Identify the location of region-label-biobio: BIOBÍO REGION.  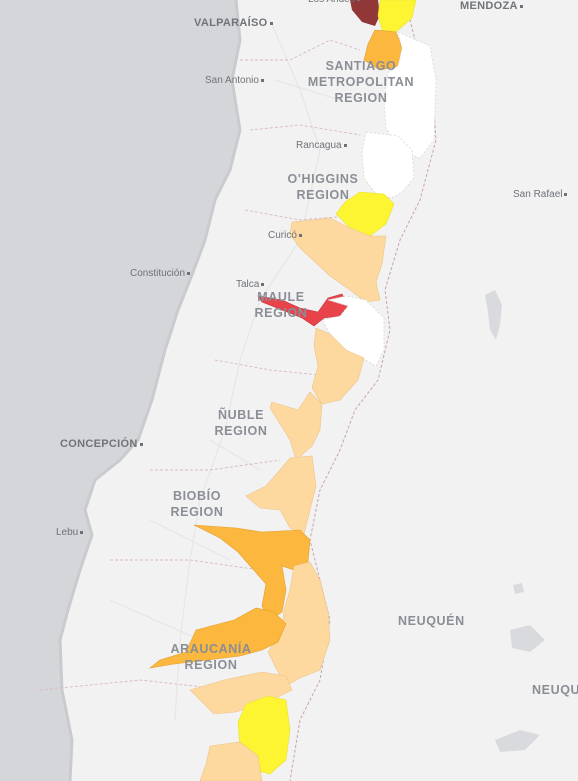
(197, 504).